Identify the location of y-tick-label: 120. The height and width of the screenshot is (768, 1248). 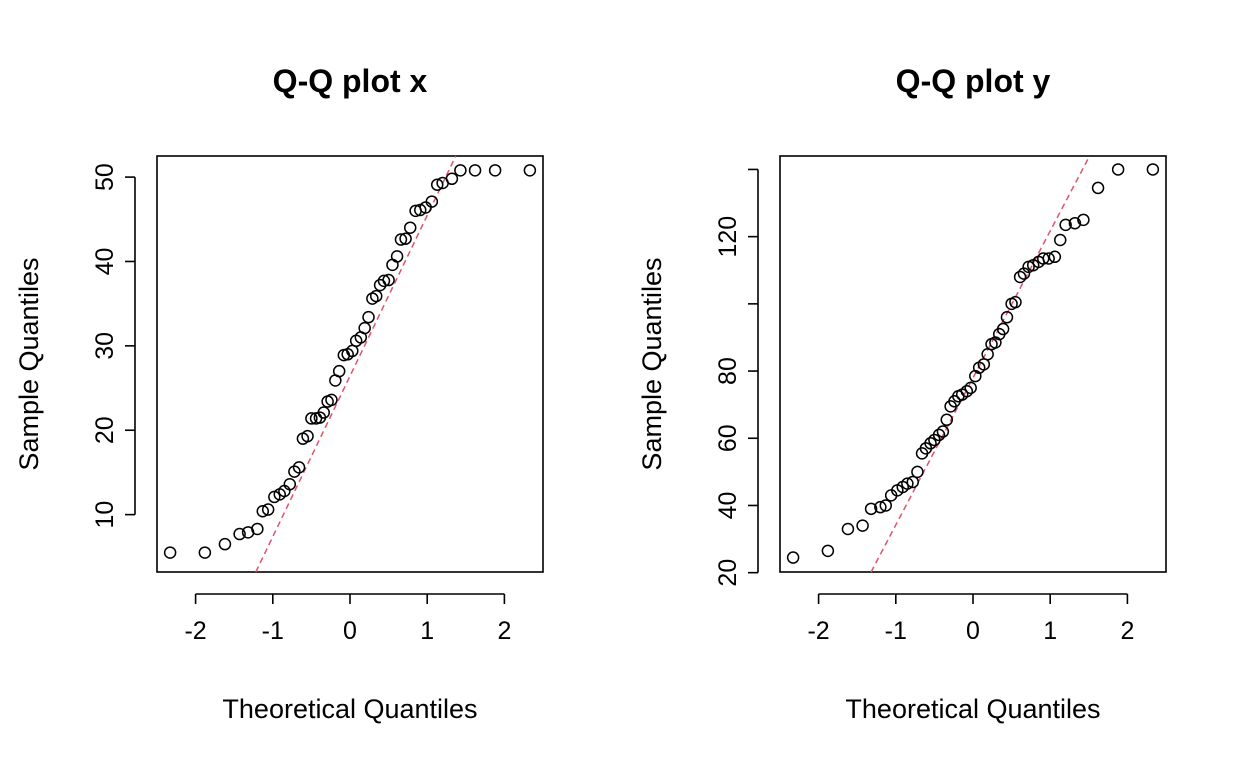
(728, 237).